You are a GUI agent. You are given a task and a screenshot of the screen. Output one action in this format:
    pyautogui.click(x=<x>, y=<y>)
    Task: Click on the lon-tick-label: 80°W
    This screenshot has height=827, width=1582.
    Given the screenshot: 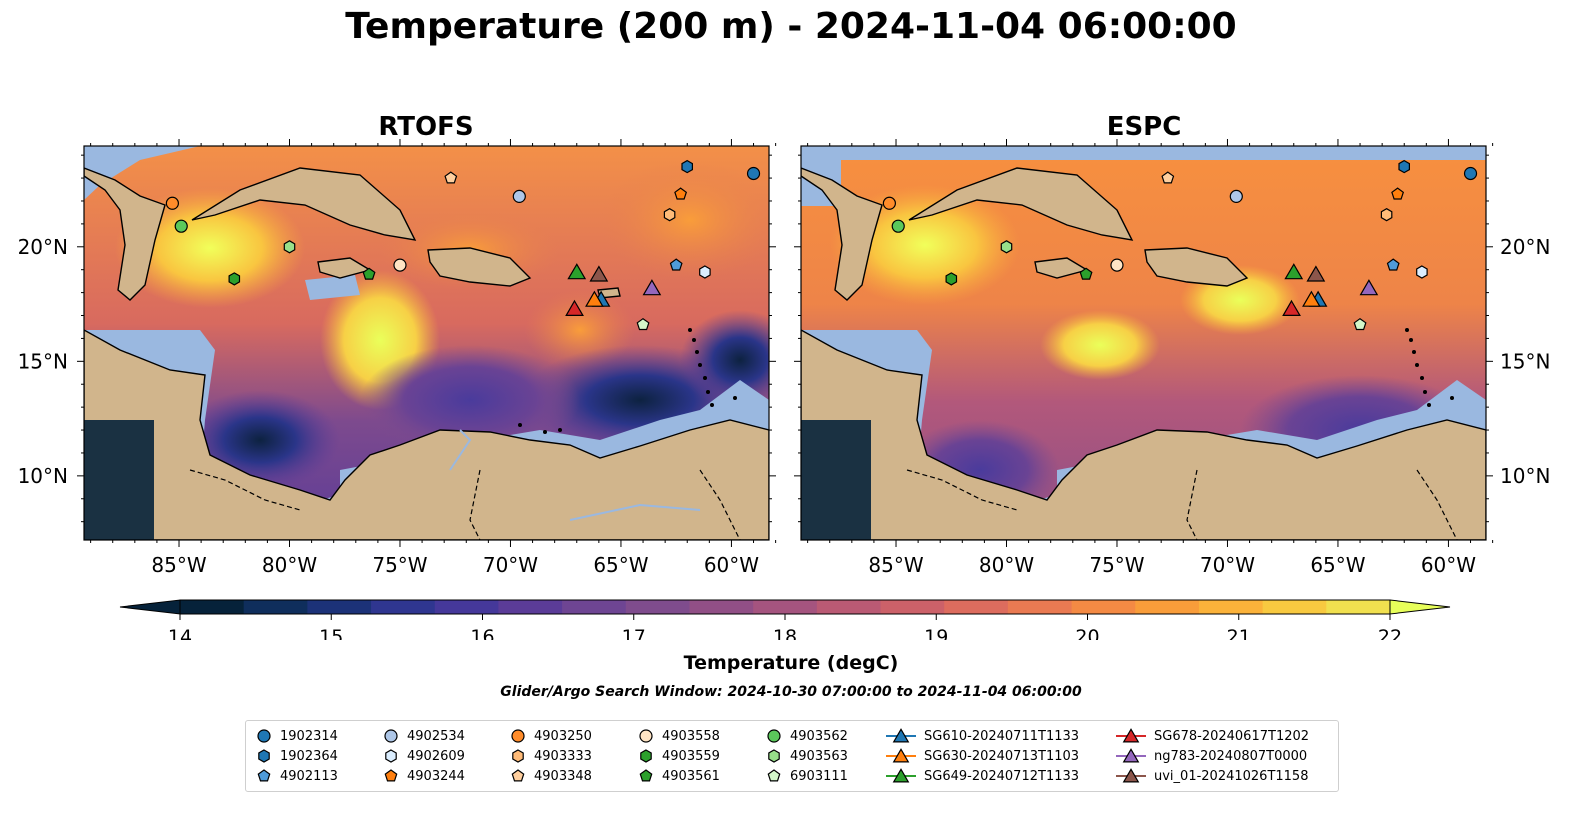 What is the action you would take?
    pyautogui.click(x=289, y=565)
    